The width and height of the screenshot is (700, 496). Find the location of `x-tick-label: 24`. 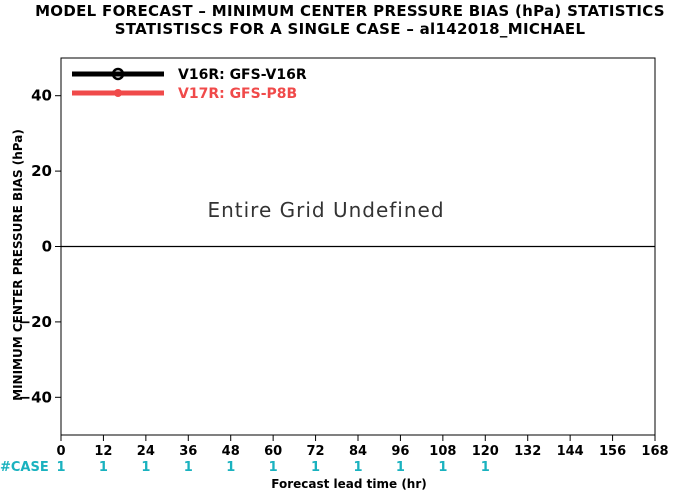

x-tick-label: 24 is located at coordinates (146, 451).